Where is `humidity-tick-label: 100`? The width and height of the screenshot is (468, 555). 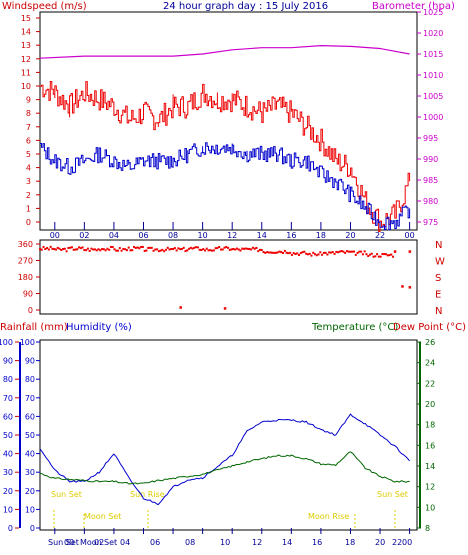
humidity-tick-label: 100 is located at coordinates (27, 342).